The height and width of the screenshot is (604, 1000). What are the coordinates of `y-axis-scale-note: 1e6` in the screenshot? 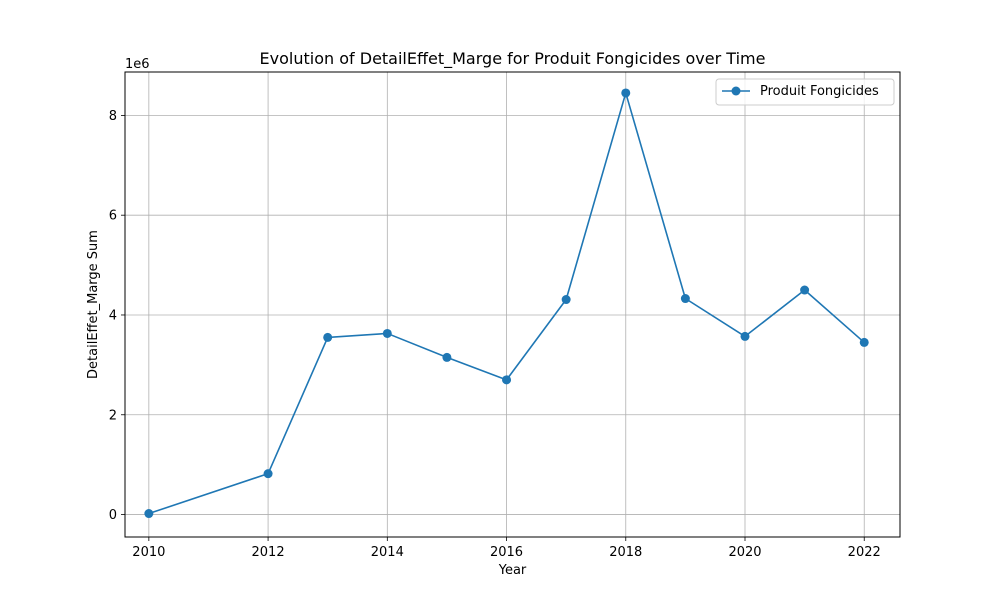 It's located at (137, 64).